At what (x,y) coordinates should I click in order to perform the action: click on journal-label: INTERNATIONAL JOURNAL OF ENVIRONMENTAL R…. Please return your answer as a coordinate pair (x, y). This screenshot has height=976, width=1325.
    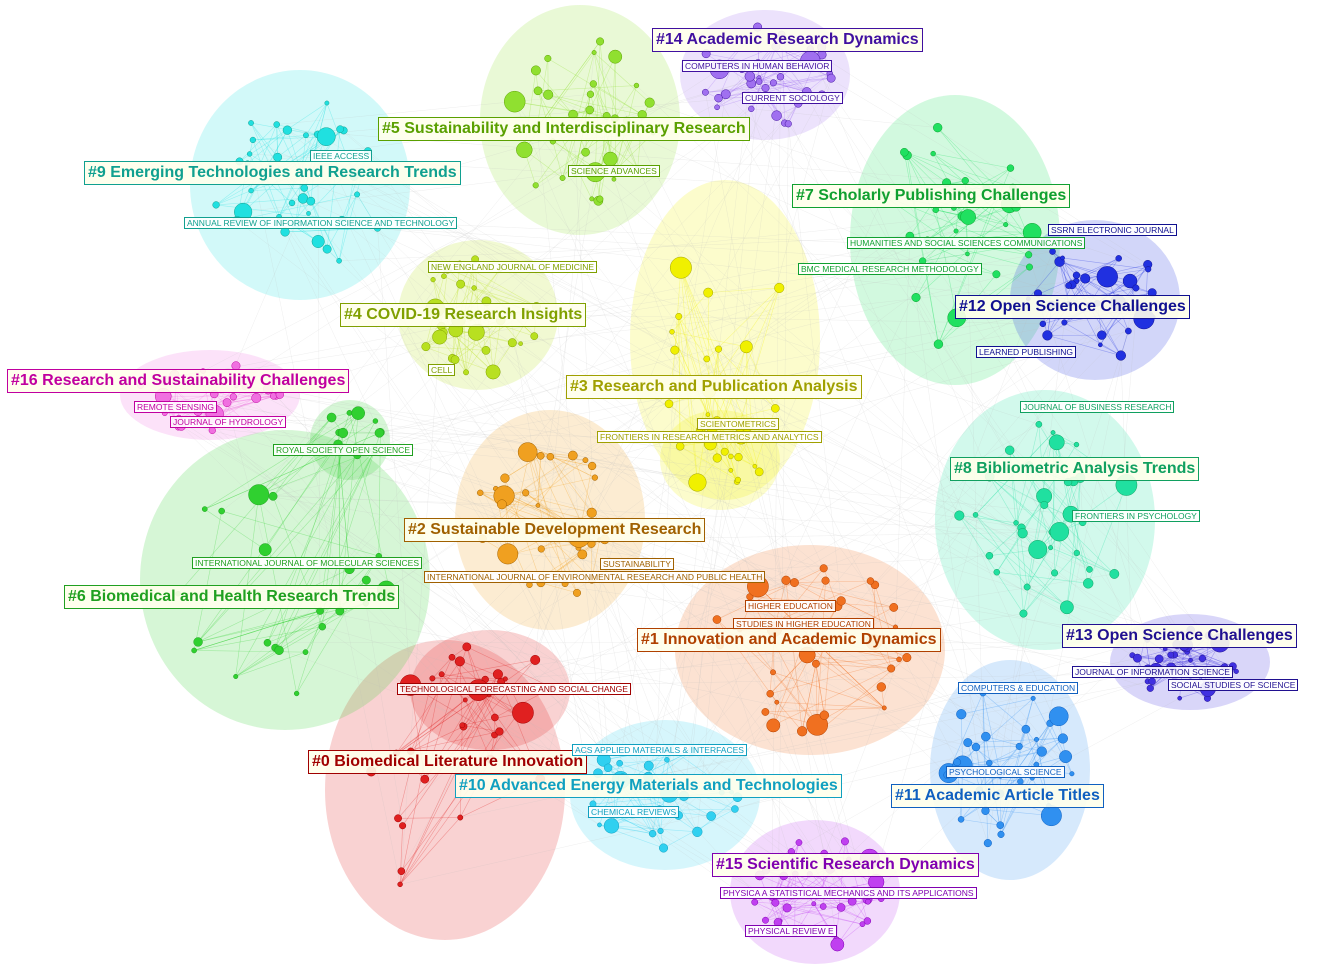
    Looking at the image, I should click on (595, 577).